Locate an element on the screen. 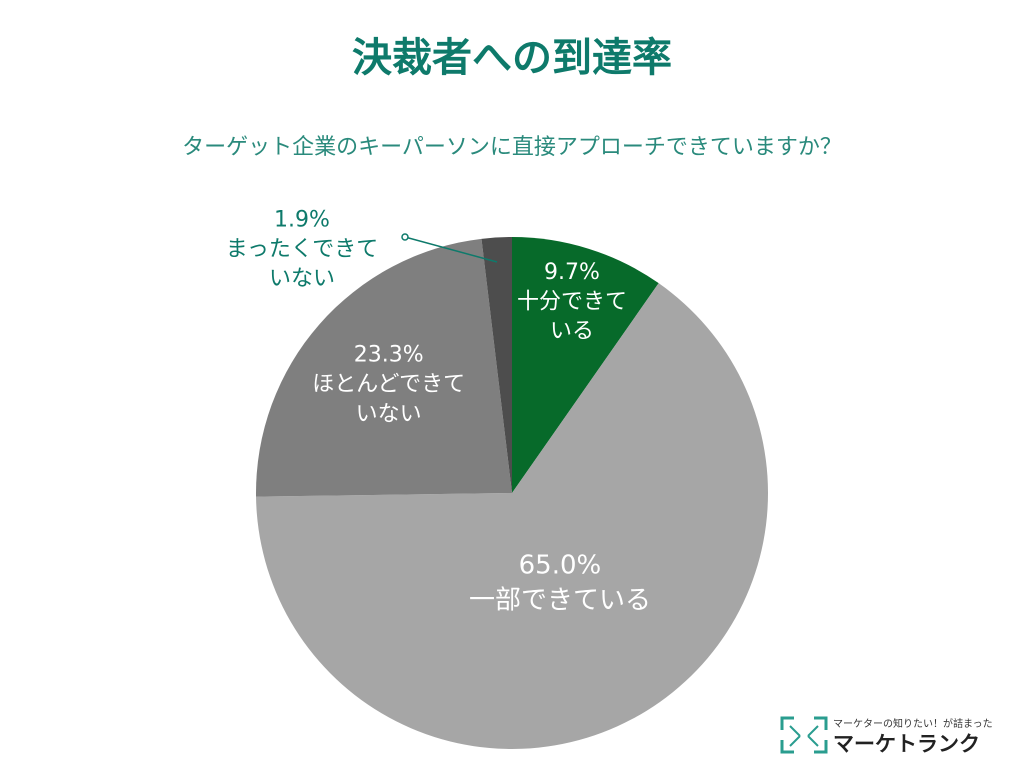  category-label: 十分できている is located at coordinates (572, 317).